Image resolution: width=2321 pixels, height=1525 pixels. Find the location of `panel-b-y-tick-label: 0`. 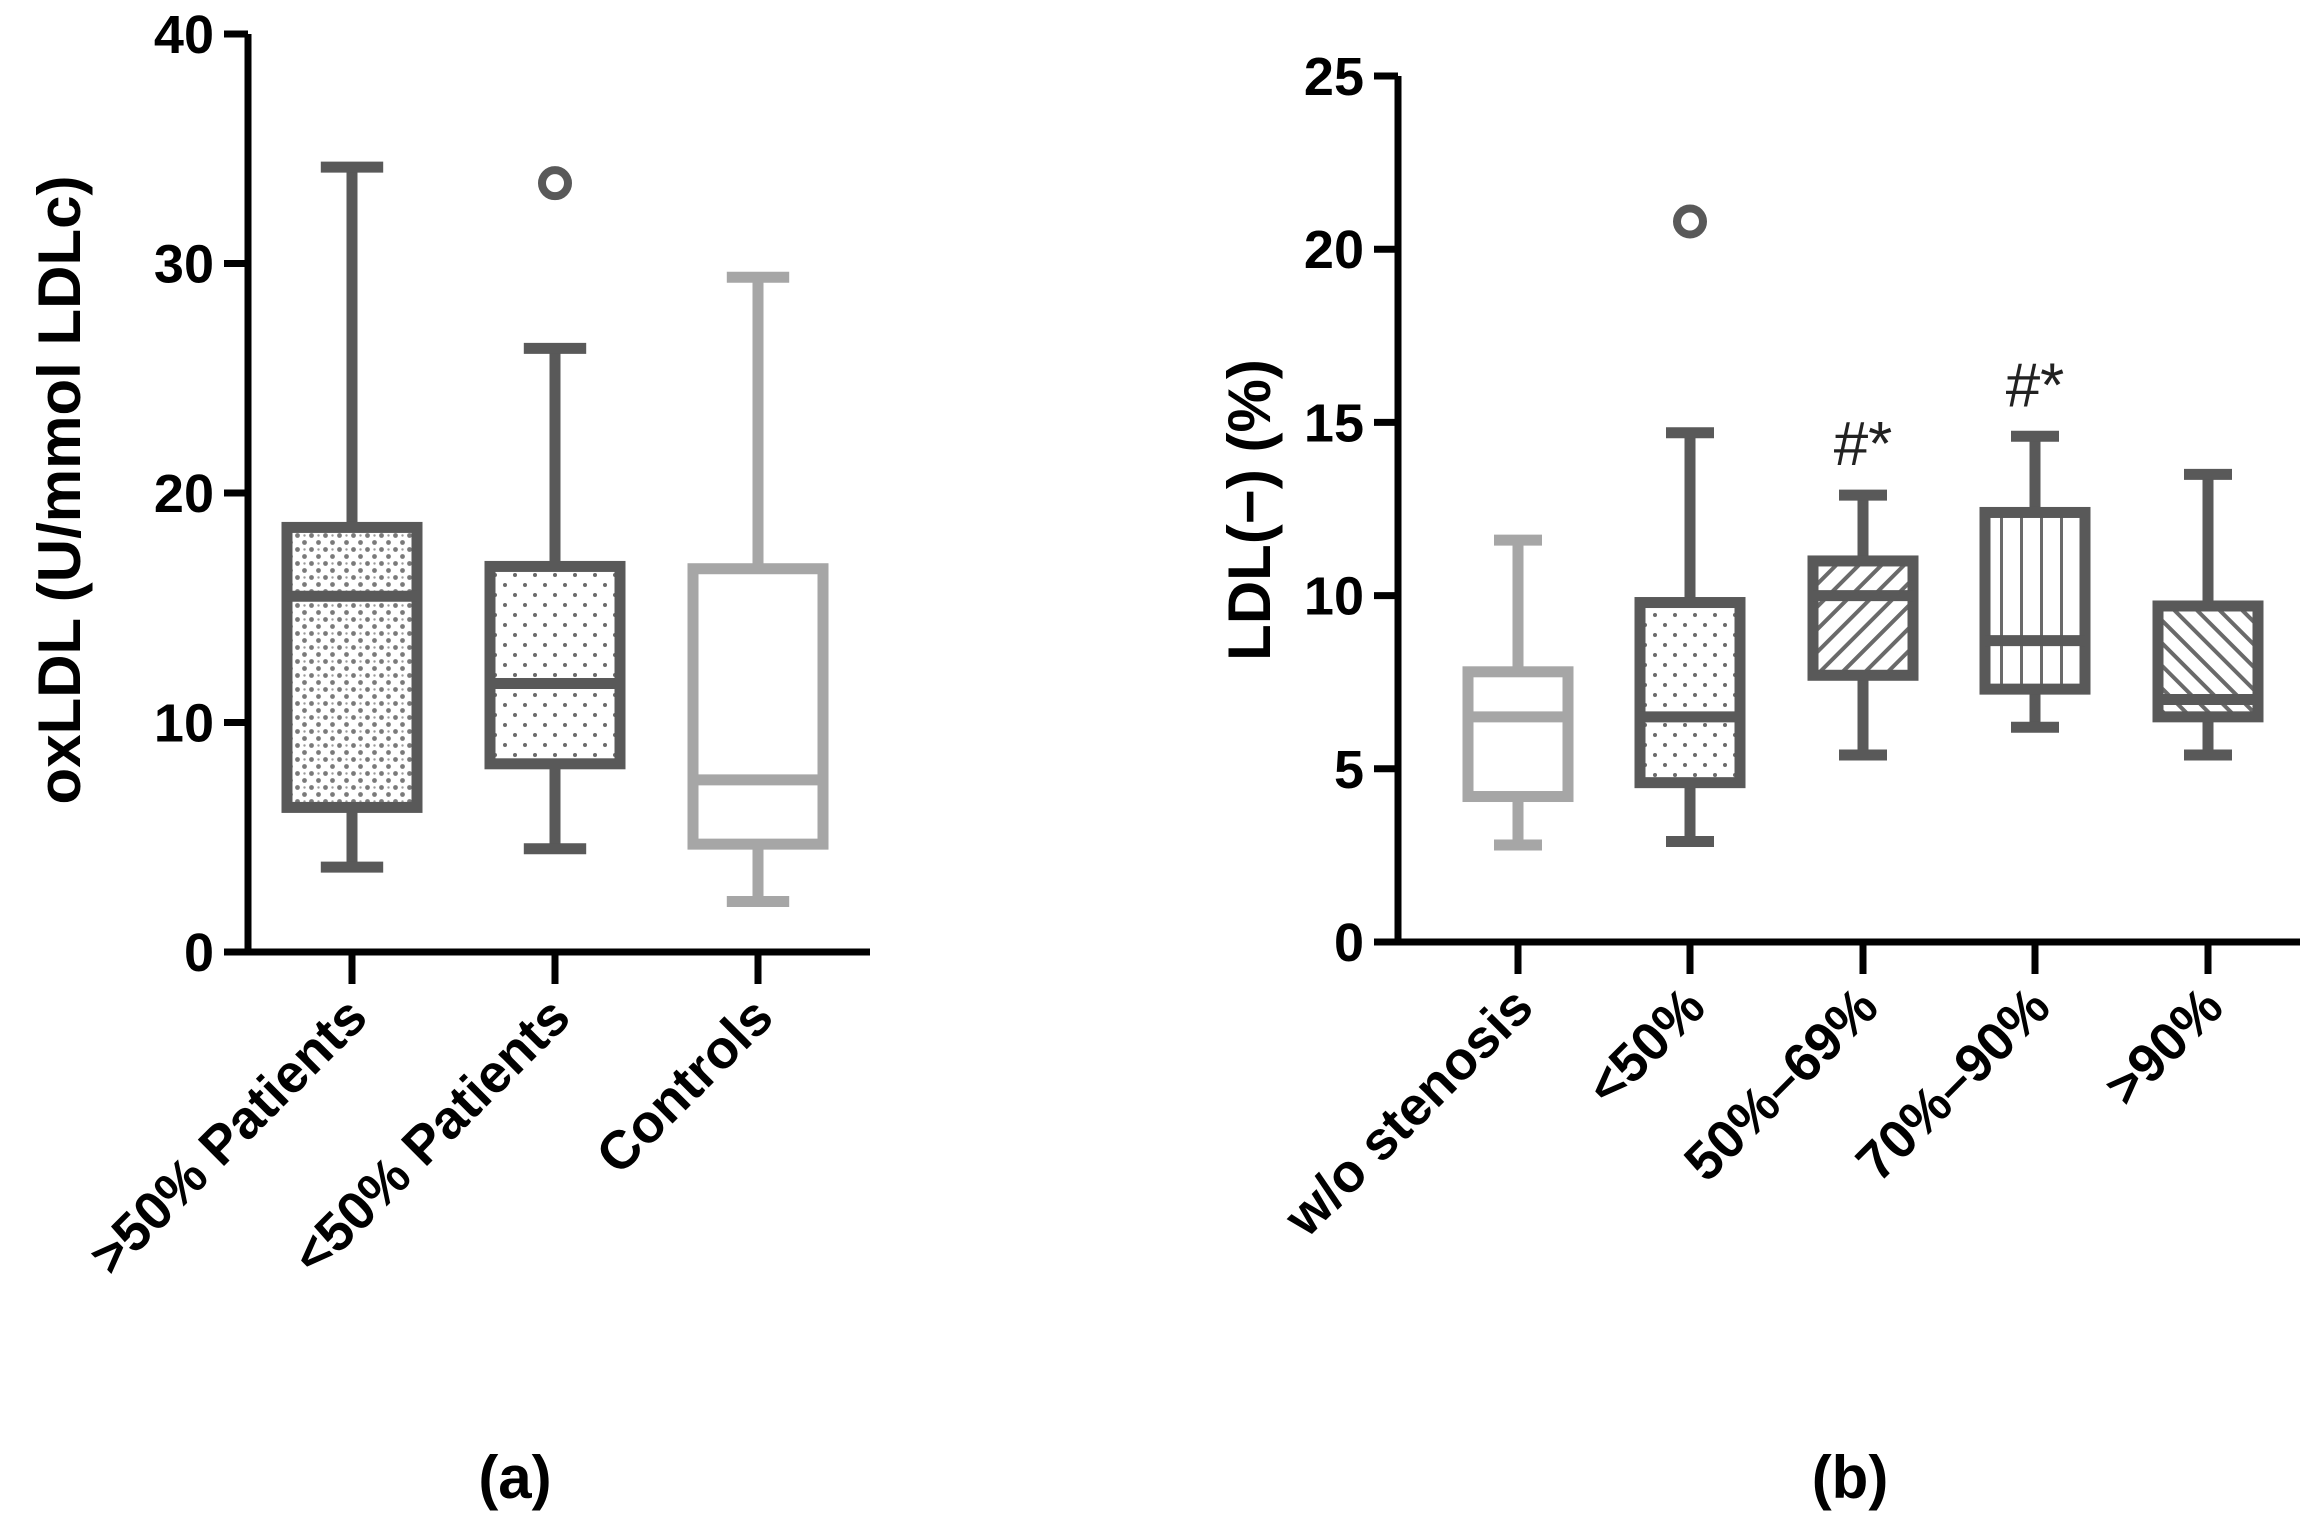

panel-b-y-tick-label: 0 is located at coordinates (1349, 943).